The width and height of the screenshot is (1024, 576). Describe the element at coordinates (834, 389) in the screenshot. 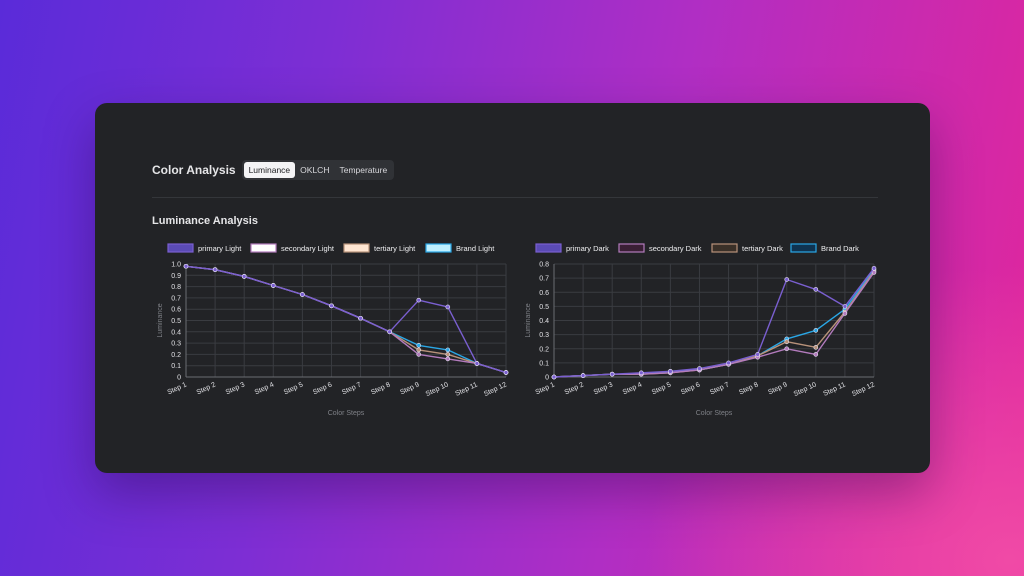

I see `x-tick-label: Step 11` at that location.